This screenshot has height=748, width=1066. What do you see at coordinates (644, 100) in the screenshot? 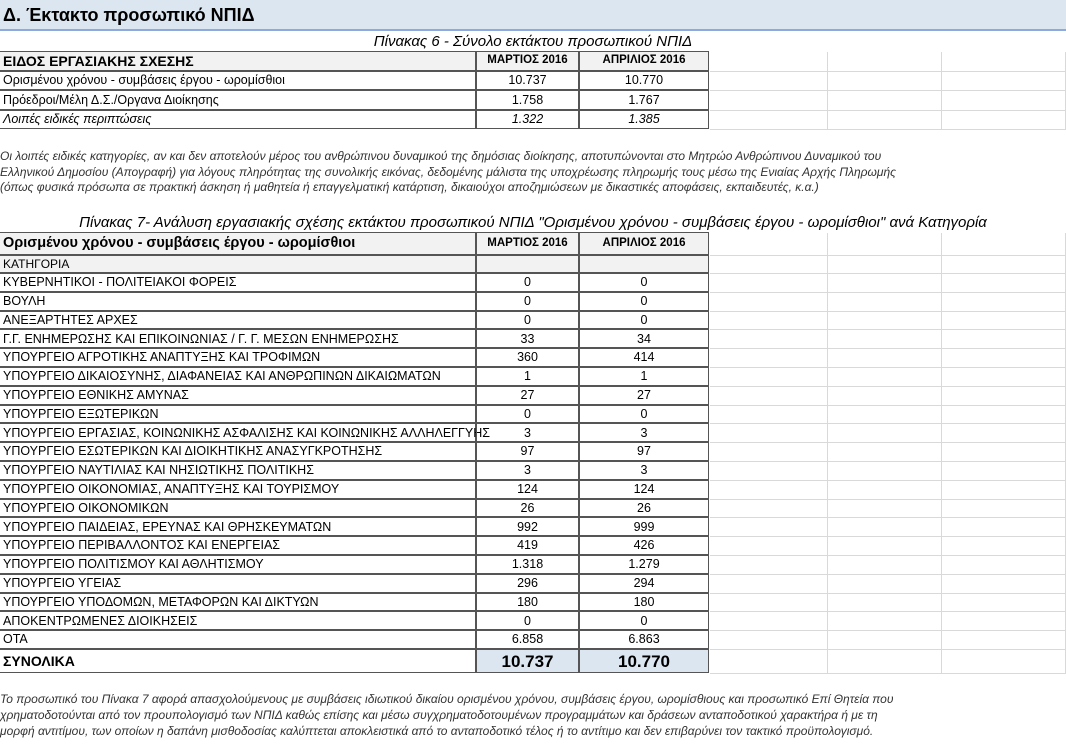
I see `row-value: 1.767` at bounding box center [644, 100].